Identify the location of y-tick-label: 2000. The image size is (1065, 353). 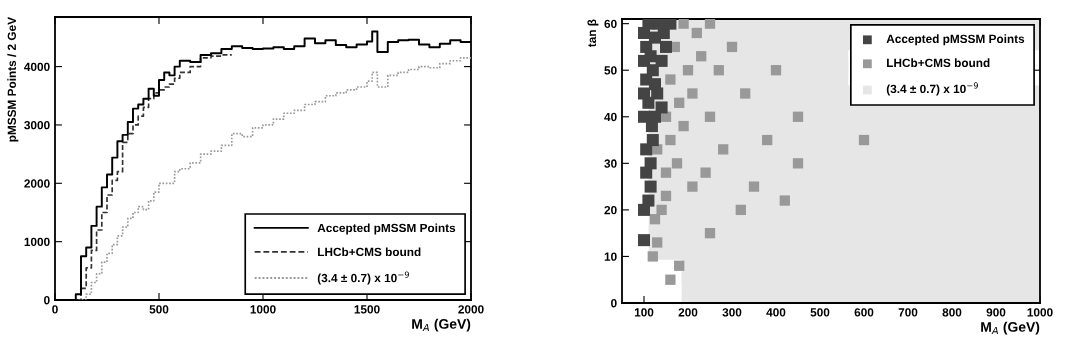
(37, 183).